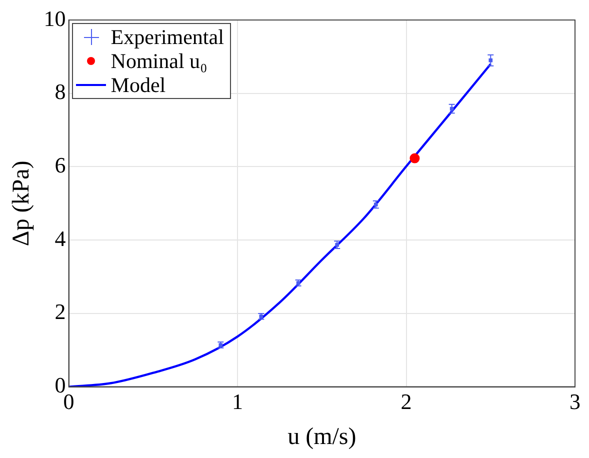 This screenshot has height=458, width=589. I want to click on y-tick-label: 6, so click(60, 165).